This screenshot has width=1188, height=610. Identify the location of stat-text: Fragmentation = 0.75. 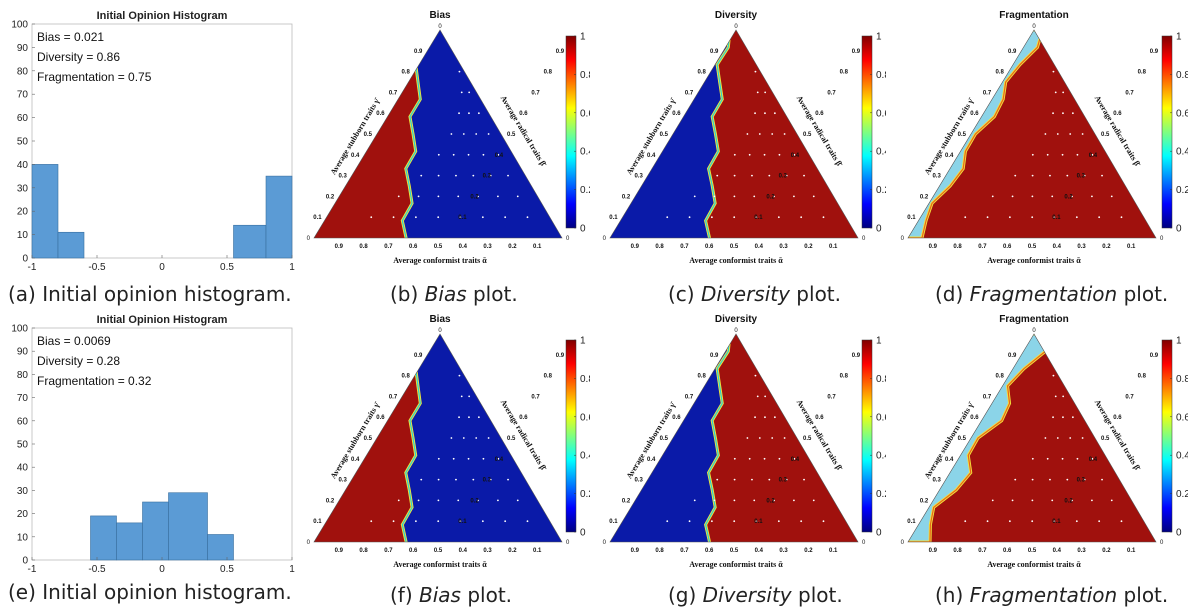
(94, 77).